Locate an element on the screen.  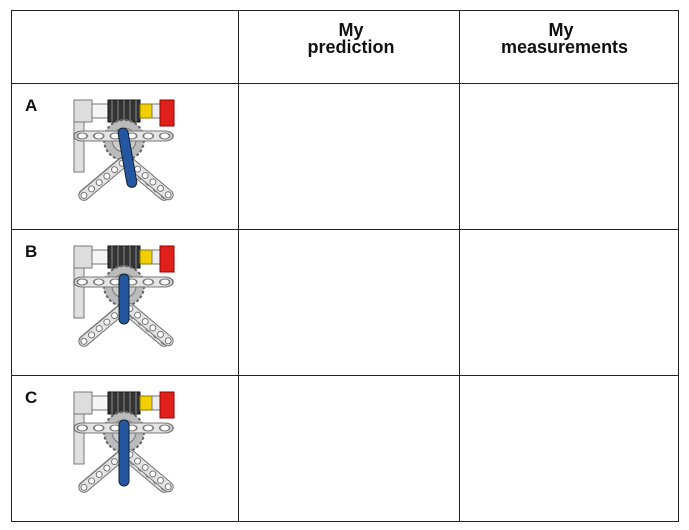
row-label: C is located at coordinates (31, 397).